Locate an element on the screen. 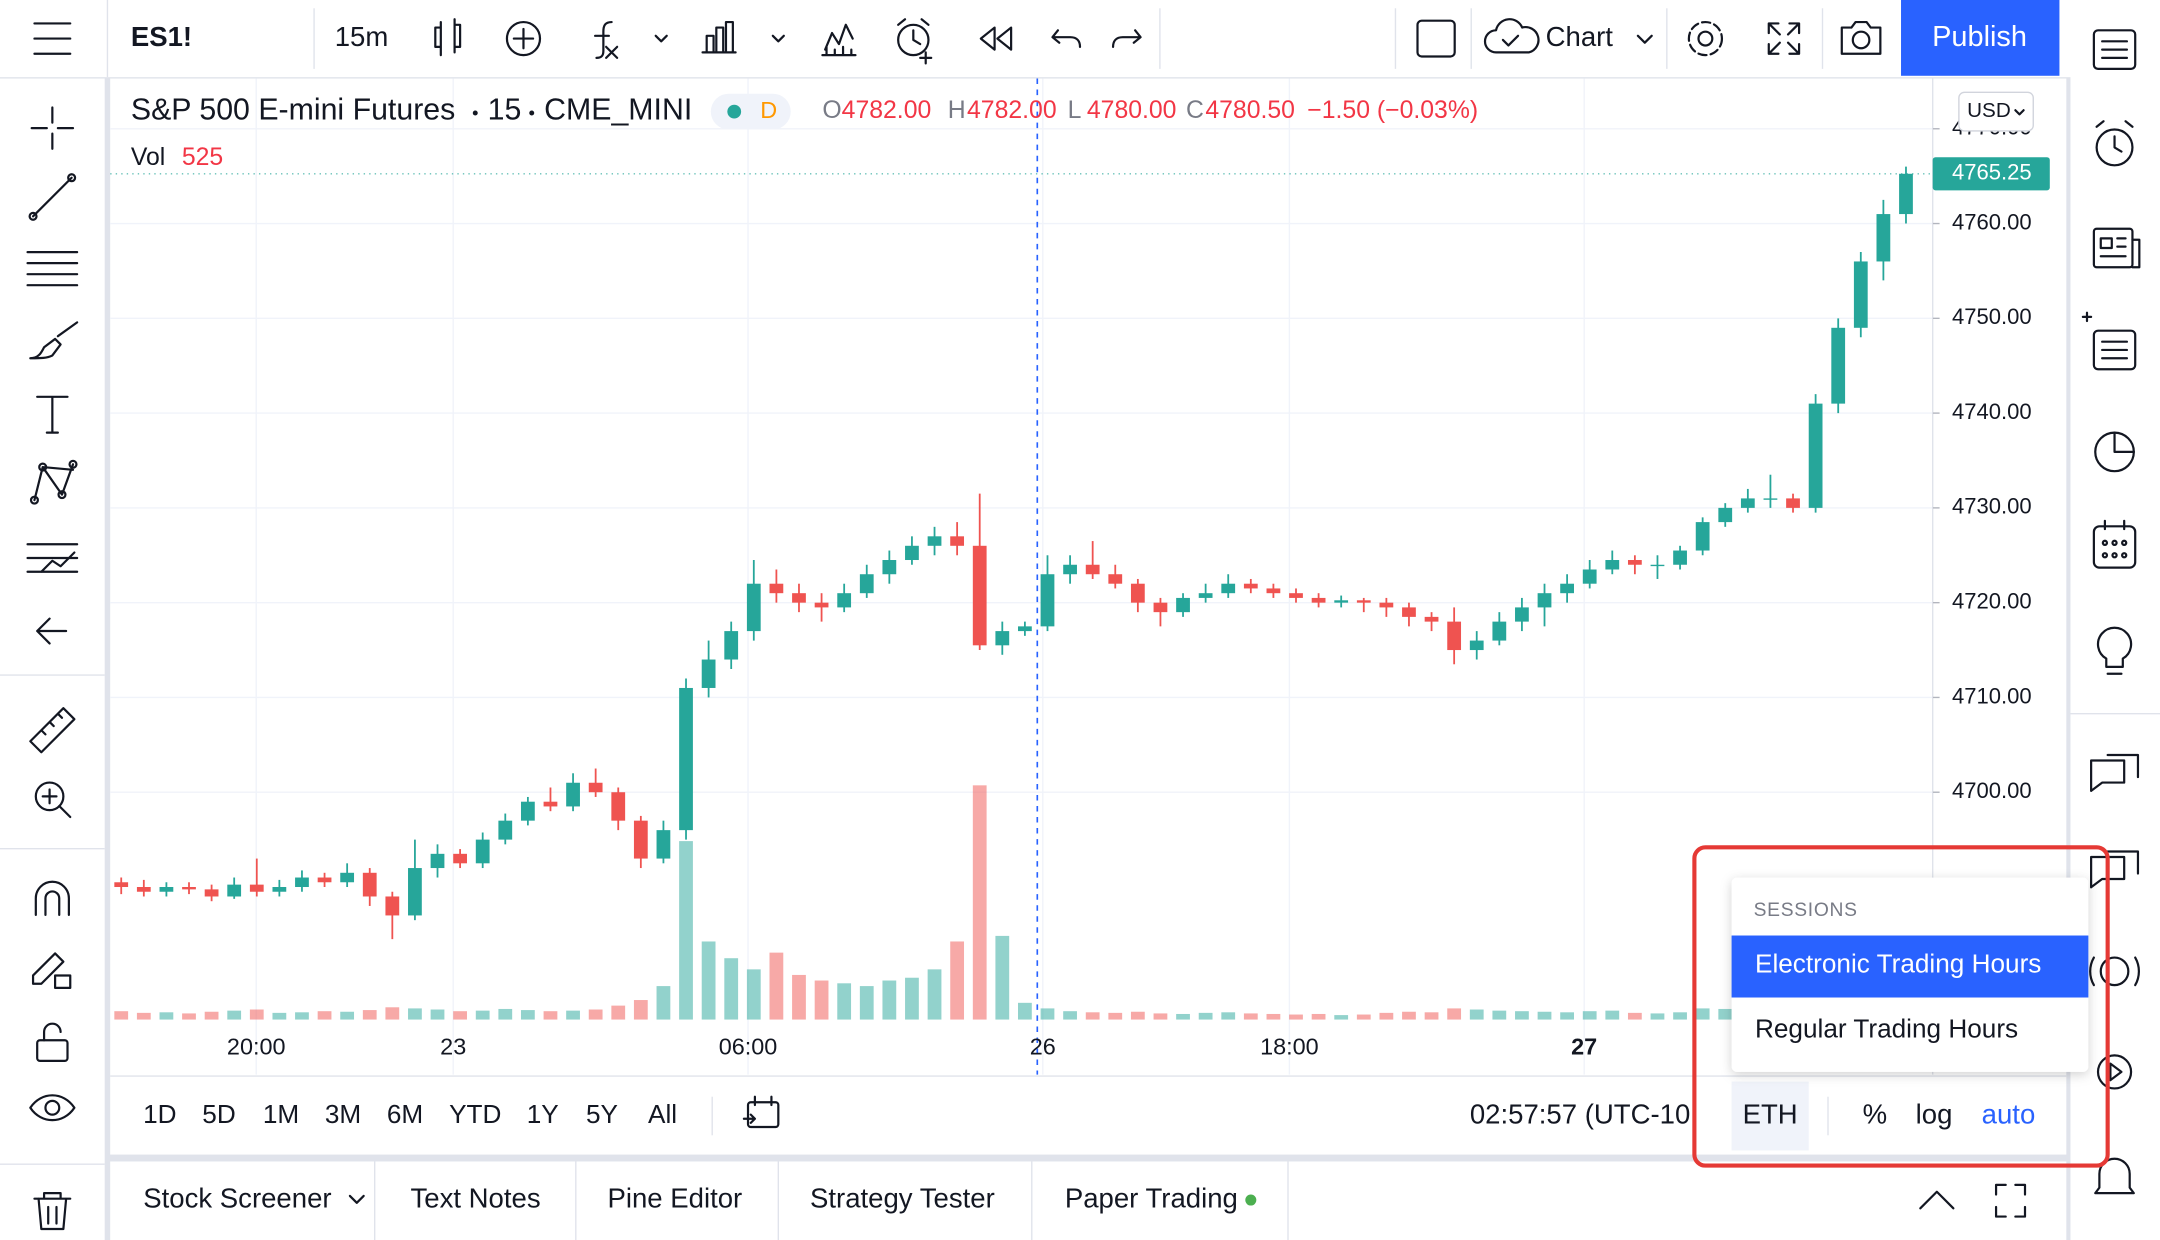 The height and width of the screenshot is (1240, 2160). lock-all-tool is located at coordinates (52, 1050).